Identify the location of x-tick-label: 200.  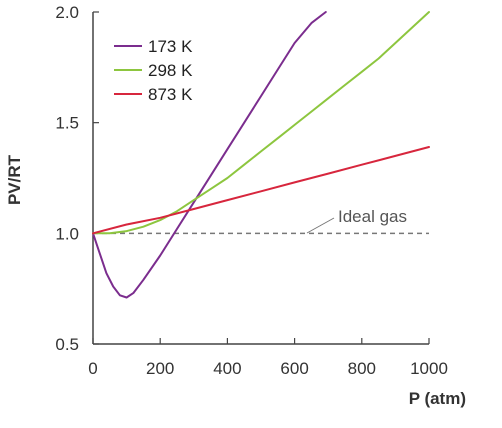
(160, 368).